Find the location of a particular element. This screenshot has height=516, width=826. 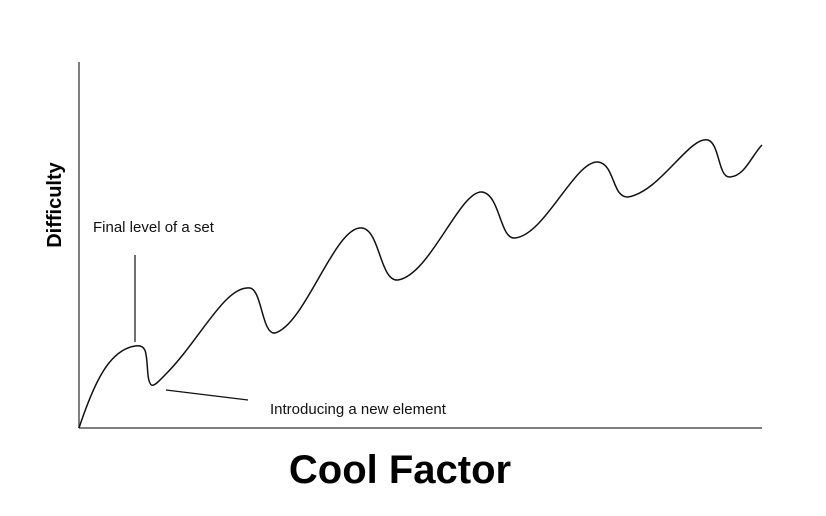

y-axis-title: Difficulty is located at coordinates (55, 204).